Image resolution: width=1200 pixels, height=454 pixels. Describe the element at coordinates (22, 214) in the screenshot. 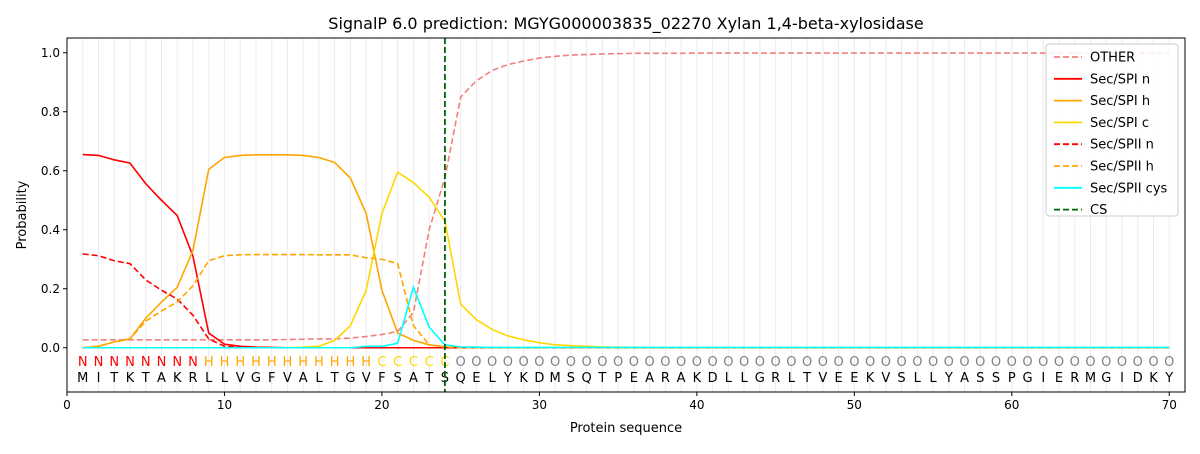

I see `y-axis-label: Probability` at that location.